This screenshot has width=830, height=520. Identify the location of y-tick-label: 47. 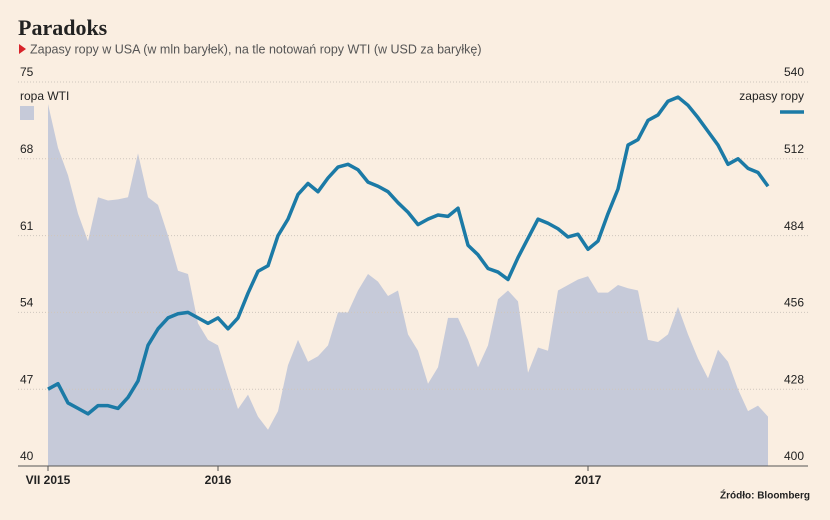
(27, 379).